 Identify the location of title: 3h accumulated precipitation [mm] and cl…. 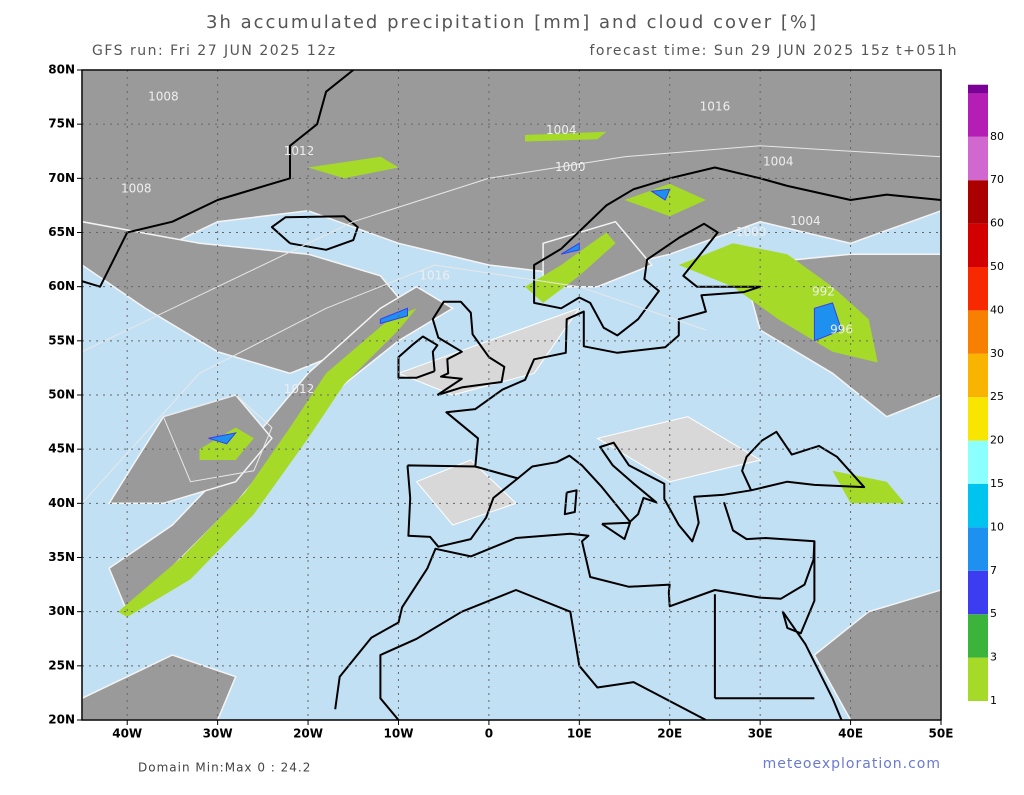
(512, 22).